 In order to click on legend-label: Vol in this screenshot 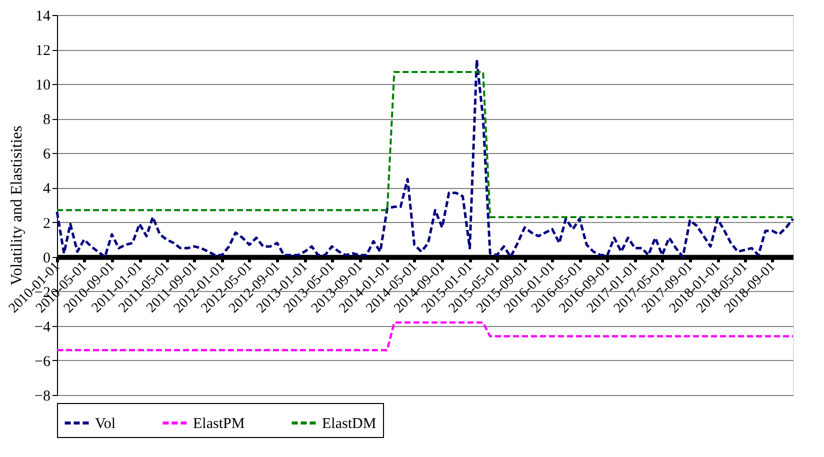, I will do `click(105, 424)`.